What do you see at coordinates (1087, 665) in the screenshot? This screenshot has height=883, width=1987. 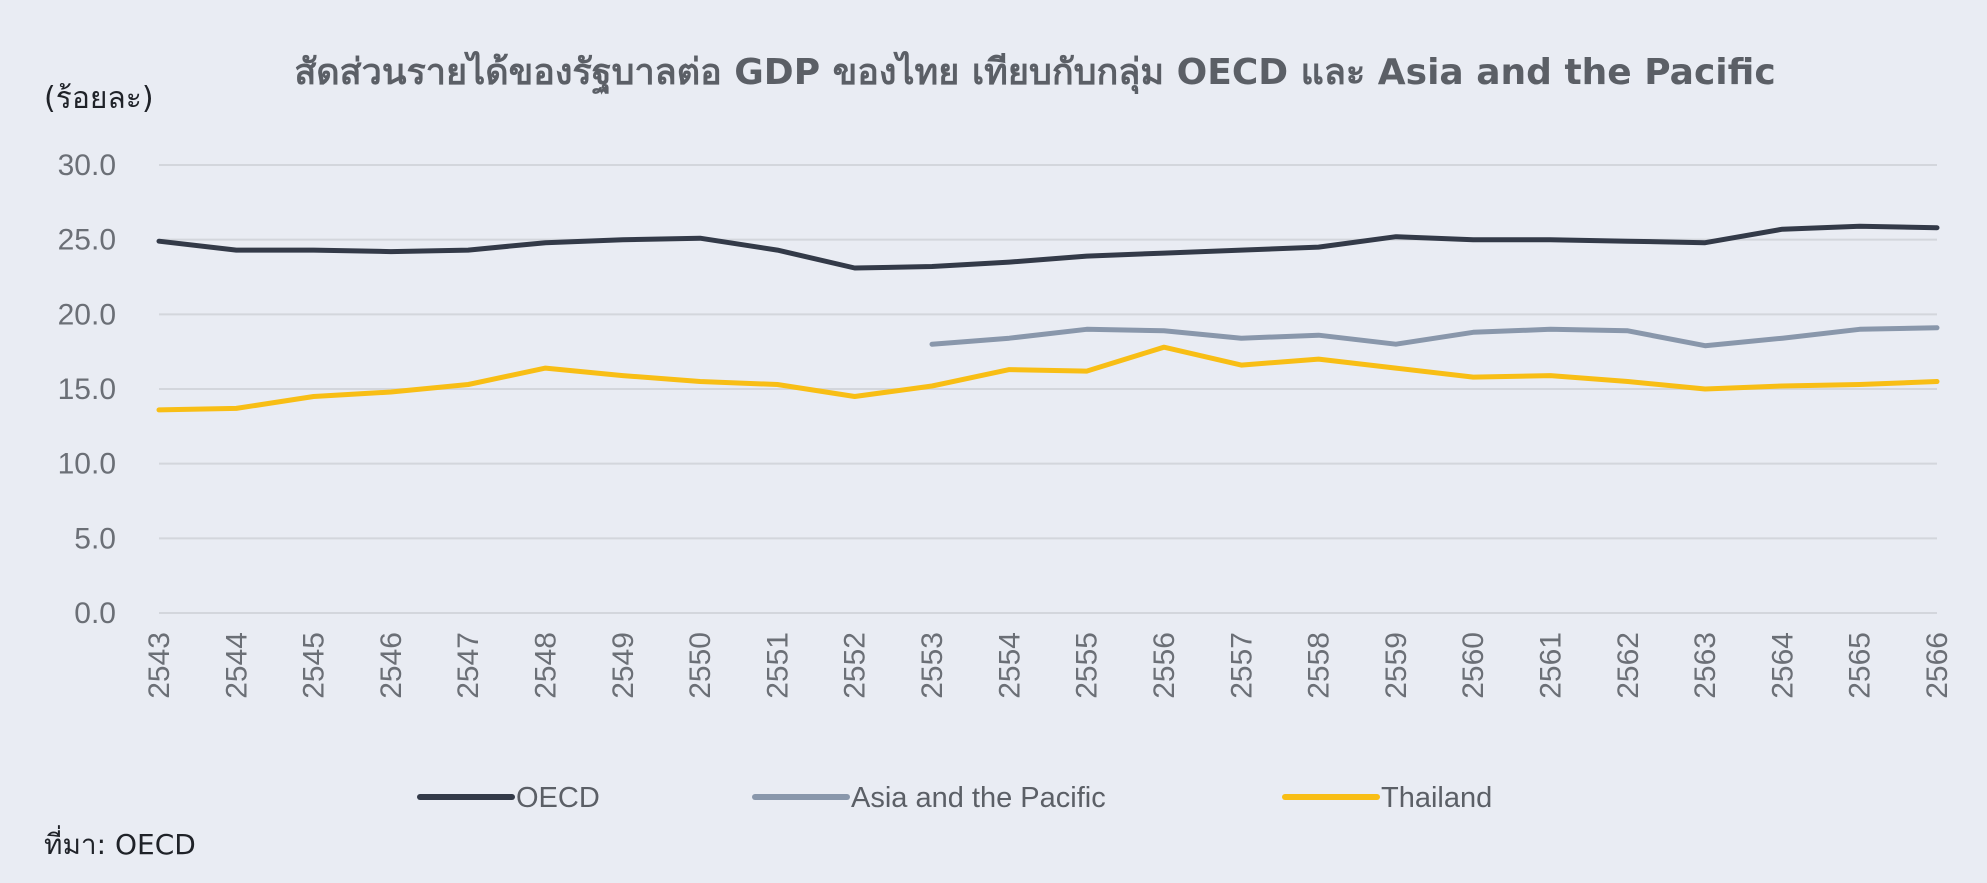 I see `x-tick-label: 2555` at bounding box center [1087, 665].